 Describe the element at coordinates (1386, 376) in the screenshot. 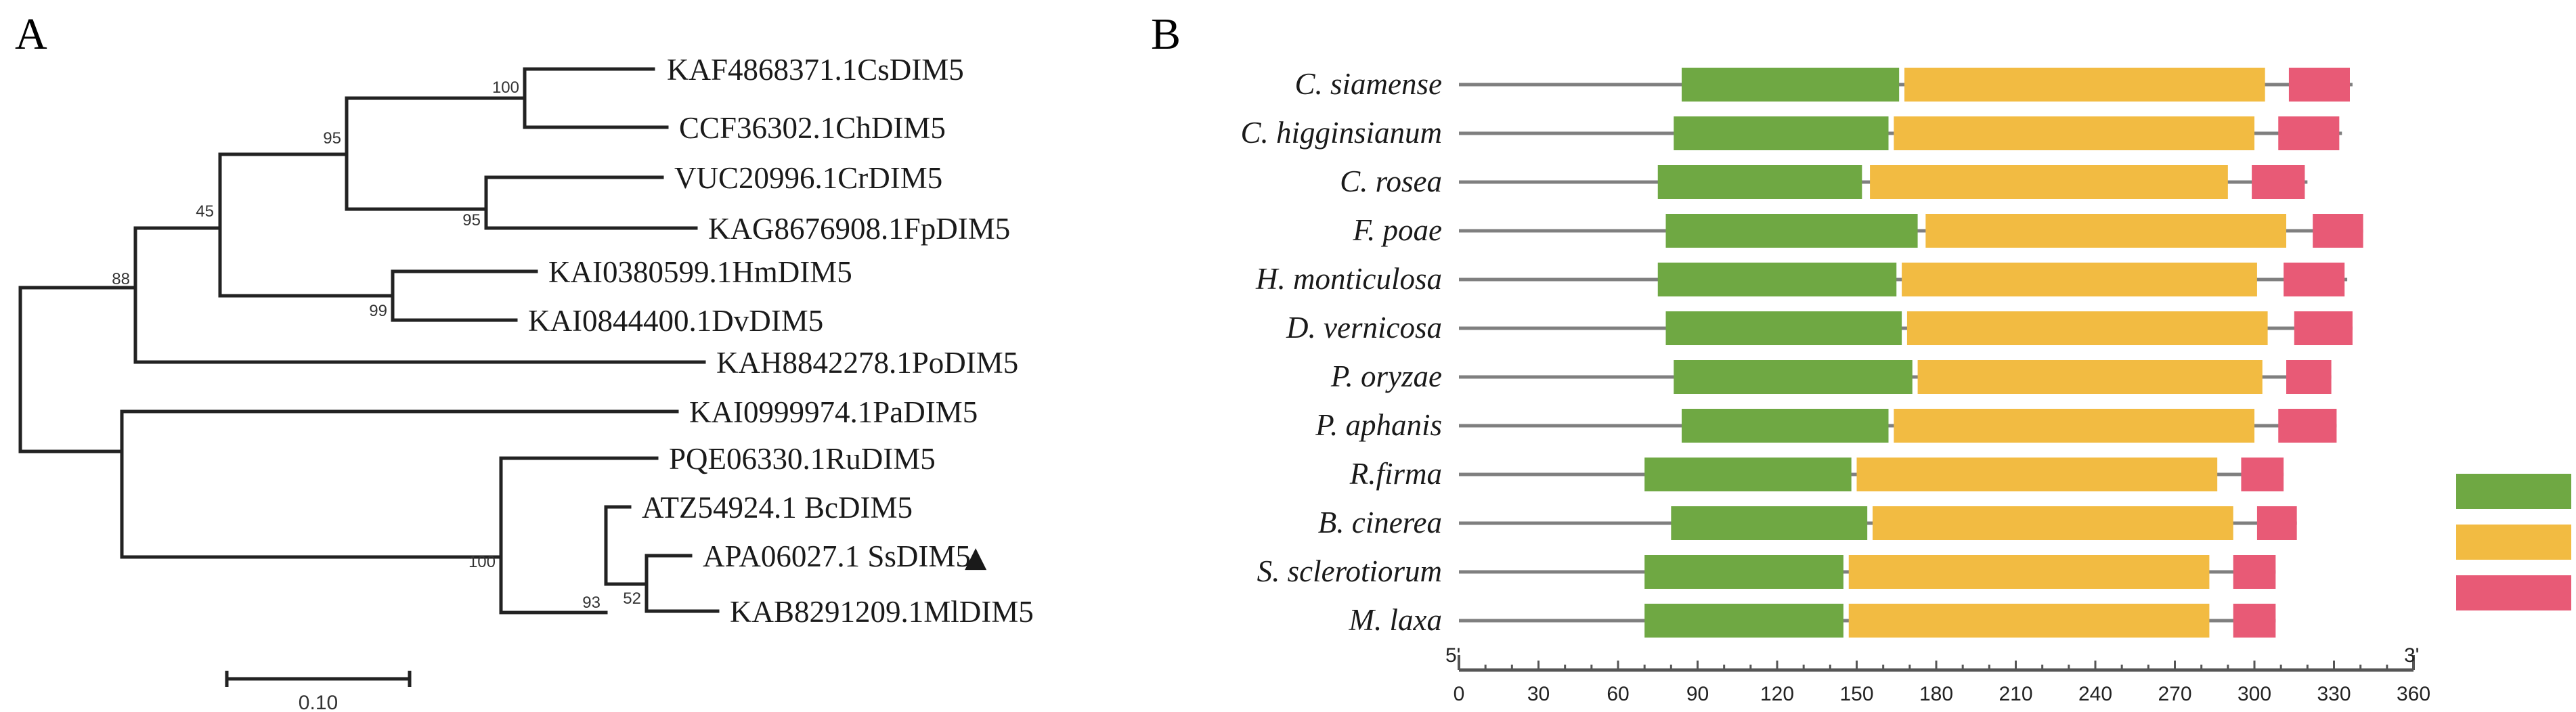

I see `species-label: P. oryzae` at that location.